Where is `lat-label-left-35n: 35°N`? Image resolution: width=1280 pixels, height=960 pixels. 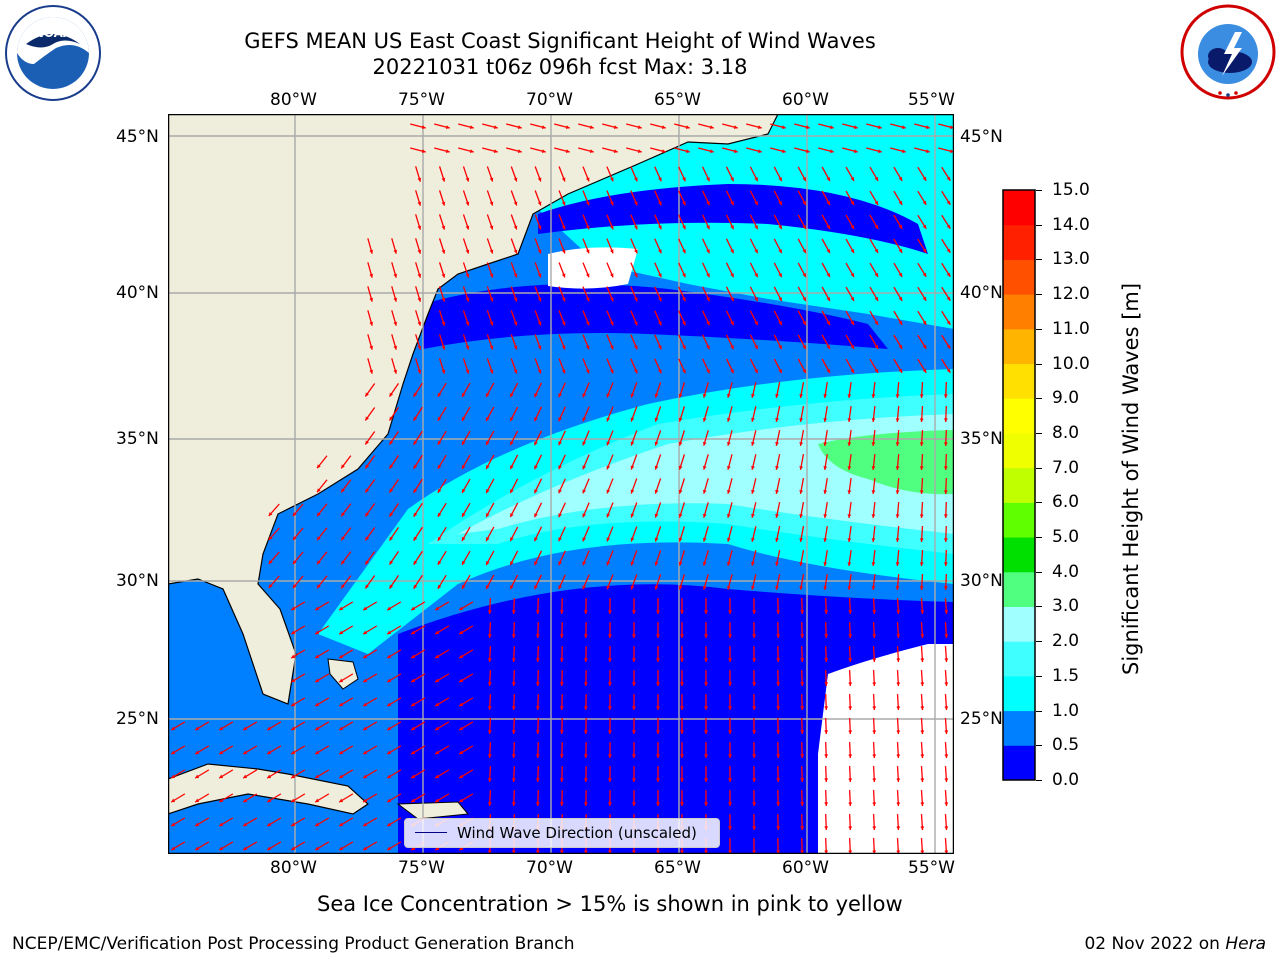
lat-label-left-35n: 35°N is located at coordinates (137, 439).